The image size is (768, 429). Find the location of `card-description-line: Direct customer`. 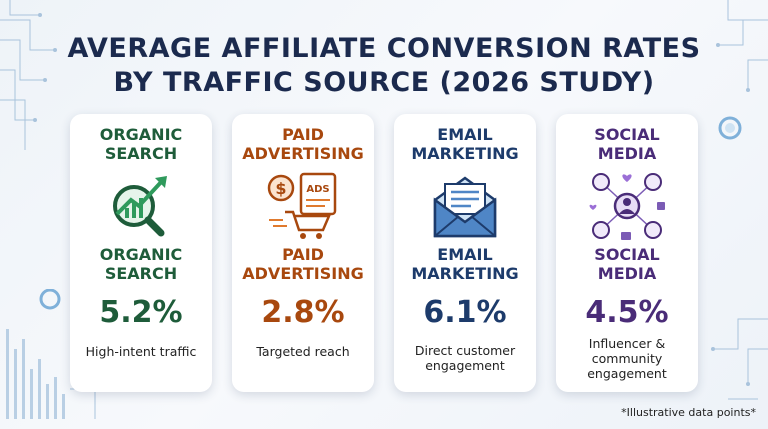

card-description-line: Direct customer is located at coordinates (465, 350).